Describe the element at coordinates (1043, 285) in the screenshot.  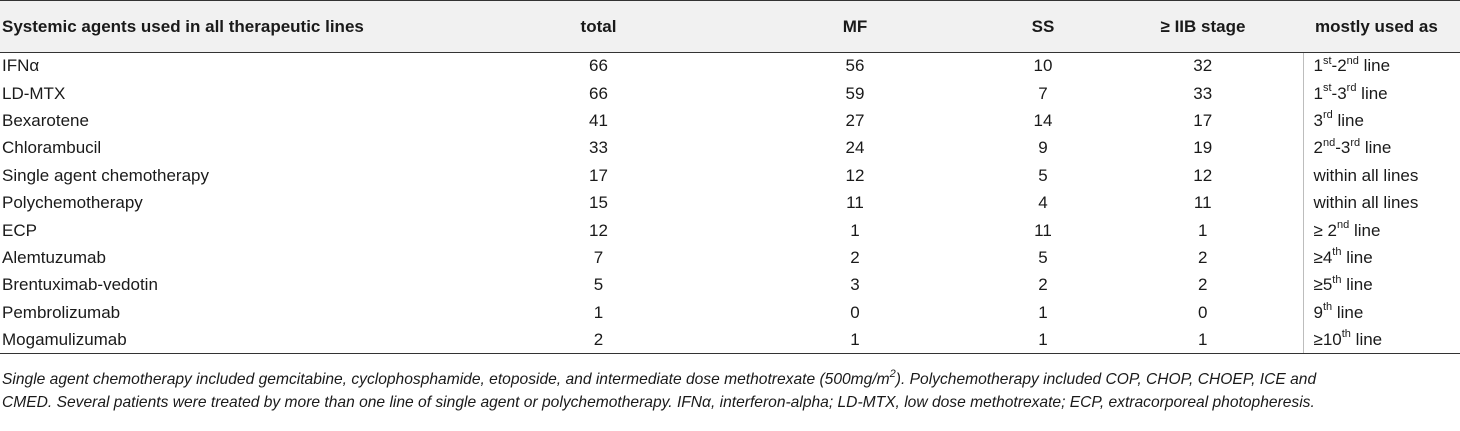
I see `cell-ss: 2` at that location.